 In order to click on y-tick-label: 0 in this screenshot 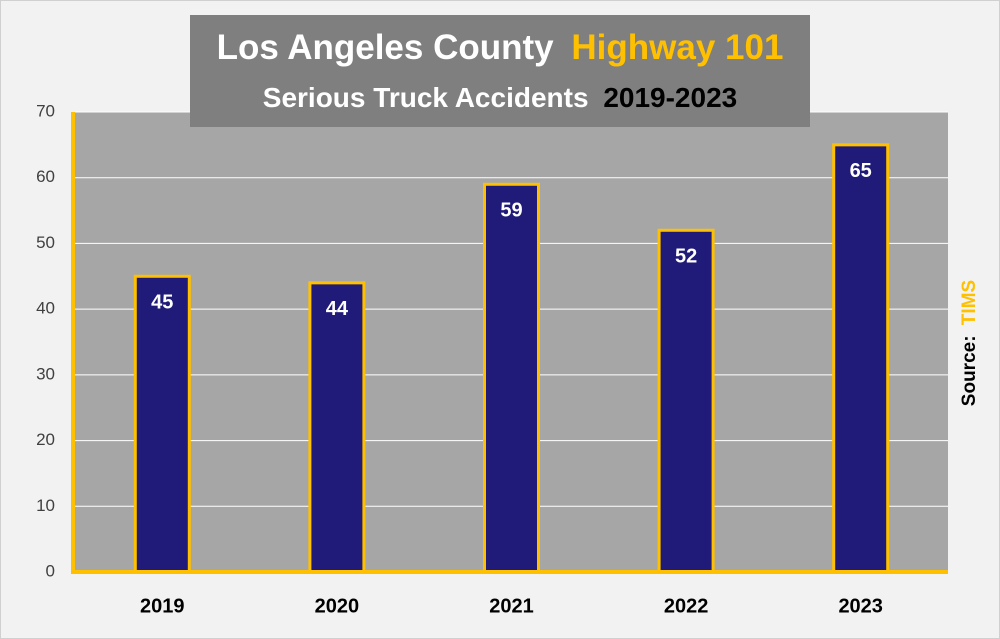, I will do `click(50, 570)`.